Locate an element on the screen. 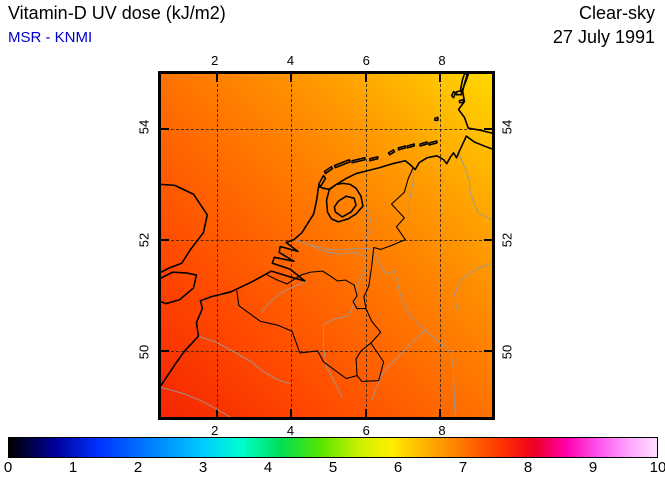 Image resolution: width=665 pixels, height=480 pixels. colorbar-tick-label: 5 is located at coordinates (333, 467).